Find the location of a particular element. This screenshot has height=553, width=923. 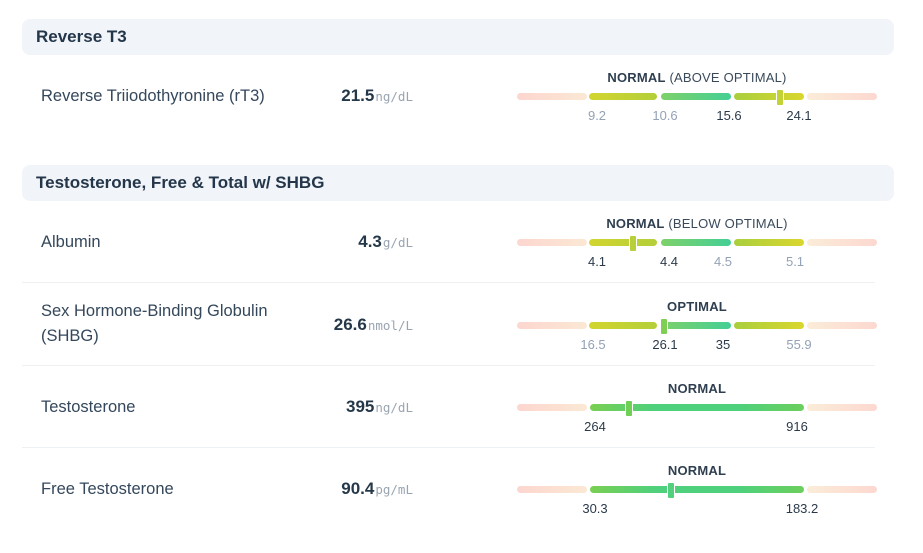

tick-label: 4.4 is located at coordinates (669, 261).